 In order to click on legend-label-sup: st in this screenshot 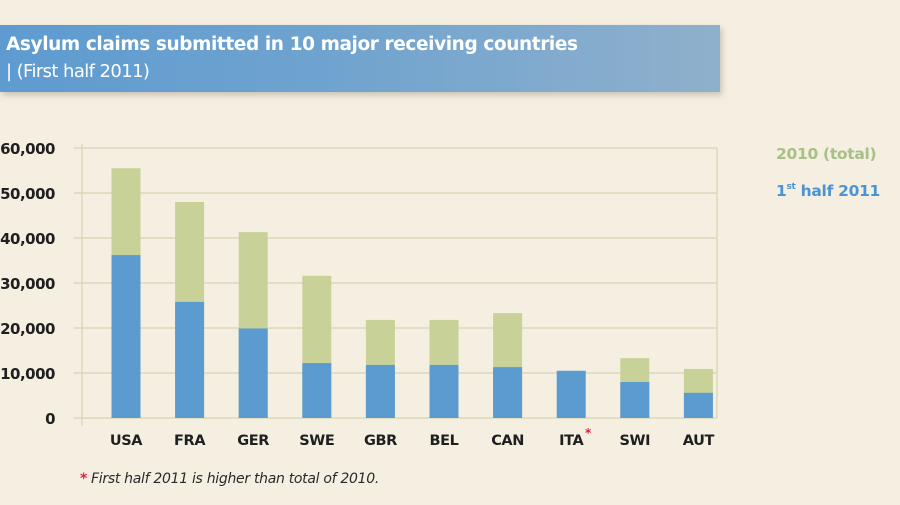, I will do `click(791, 187)`.